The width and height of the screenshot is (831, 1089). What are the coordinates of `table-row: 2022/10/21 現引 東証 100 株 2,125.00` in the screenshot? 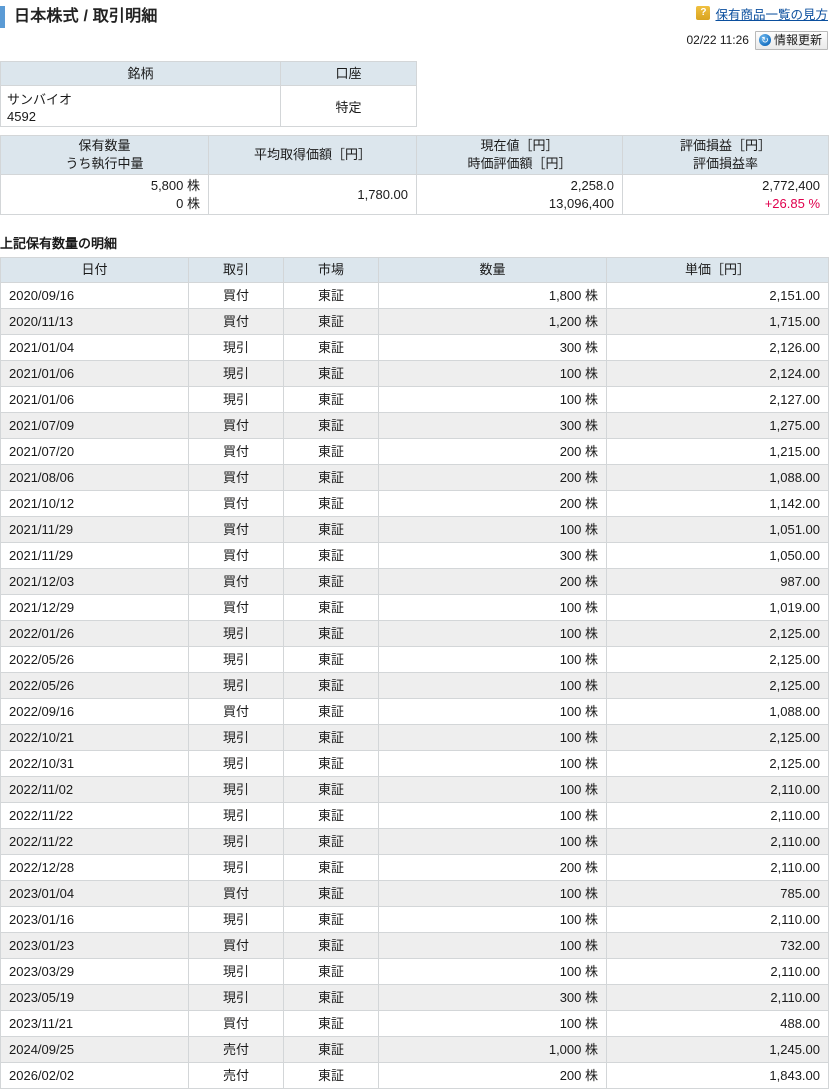 It's located at (414, 737).